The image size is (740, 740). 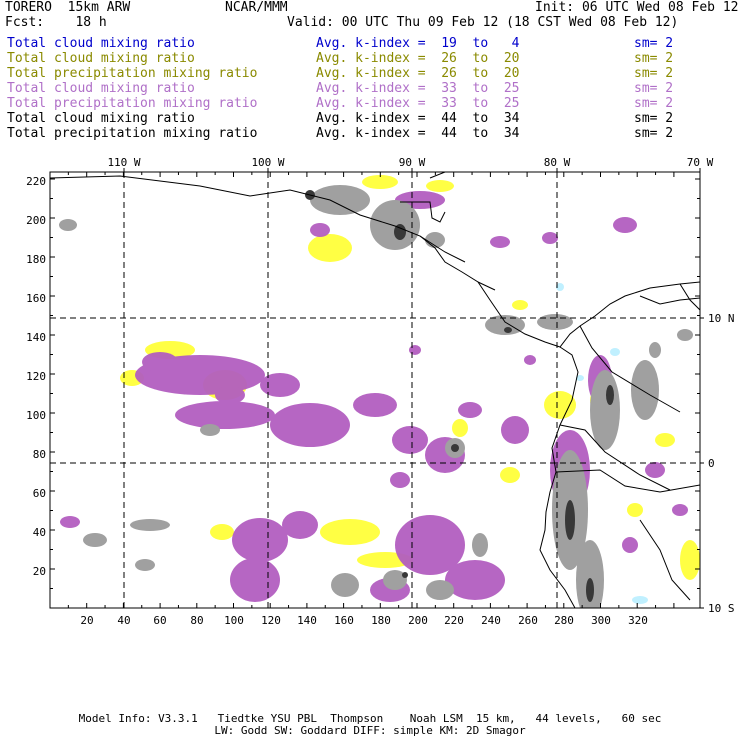 I want to click on lat-label: 10 S, so click(x=721, y=608).